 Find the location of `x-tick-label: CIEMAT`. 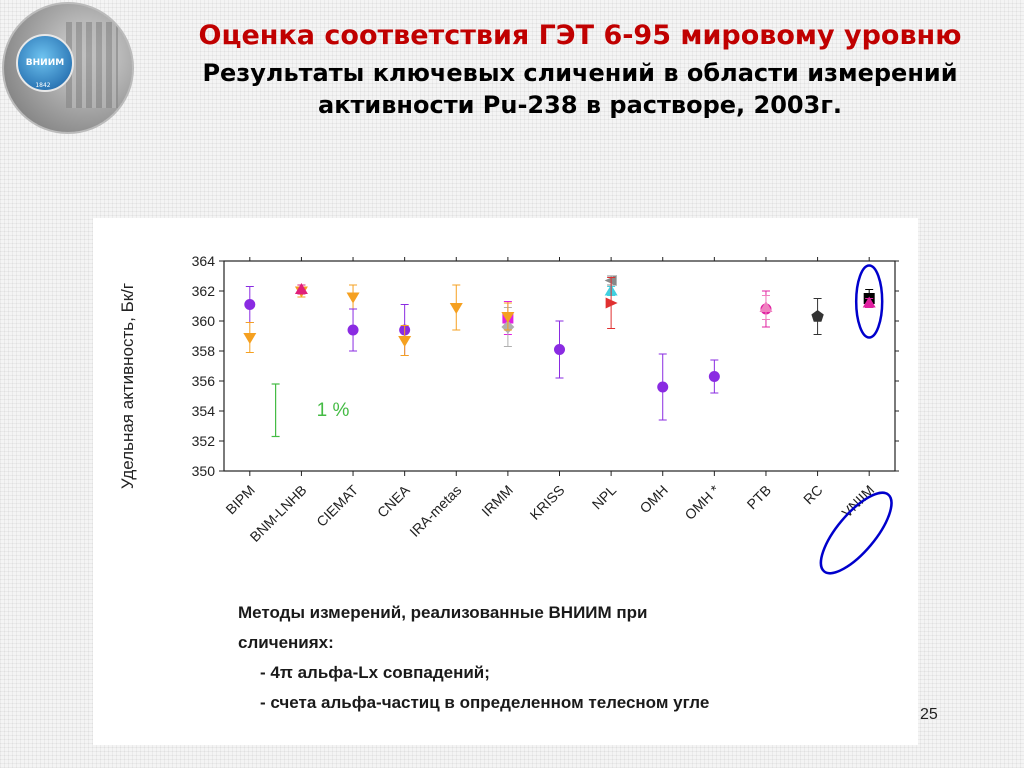

x-tick-label: CIEMAT is located at coordinates (337, 505).